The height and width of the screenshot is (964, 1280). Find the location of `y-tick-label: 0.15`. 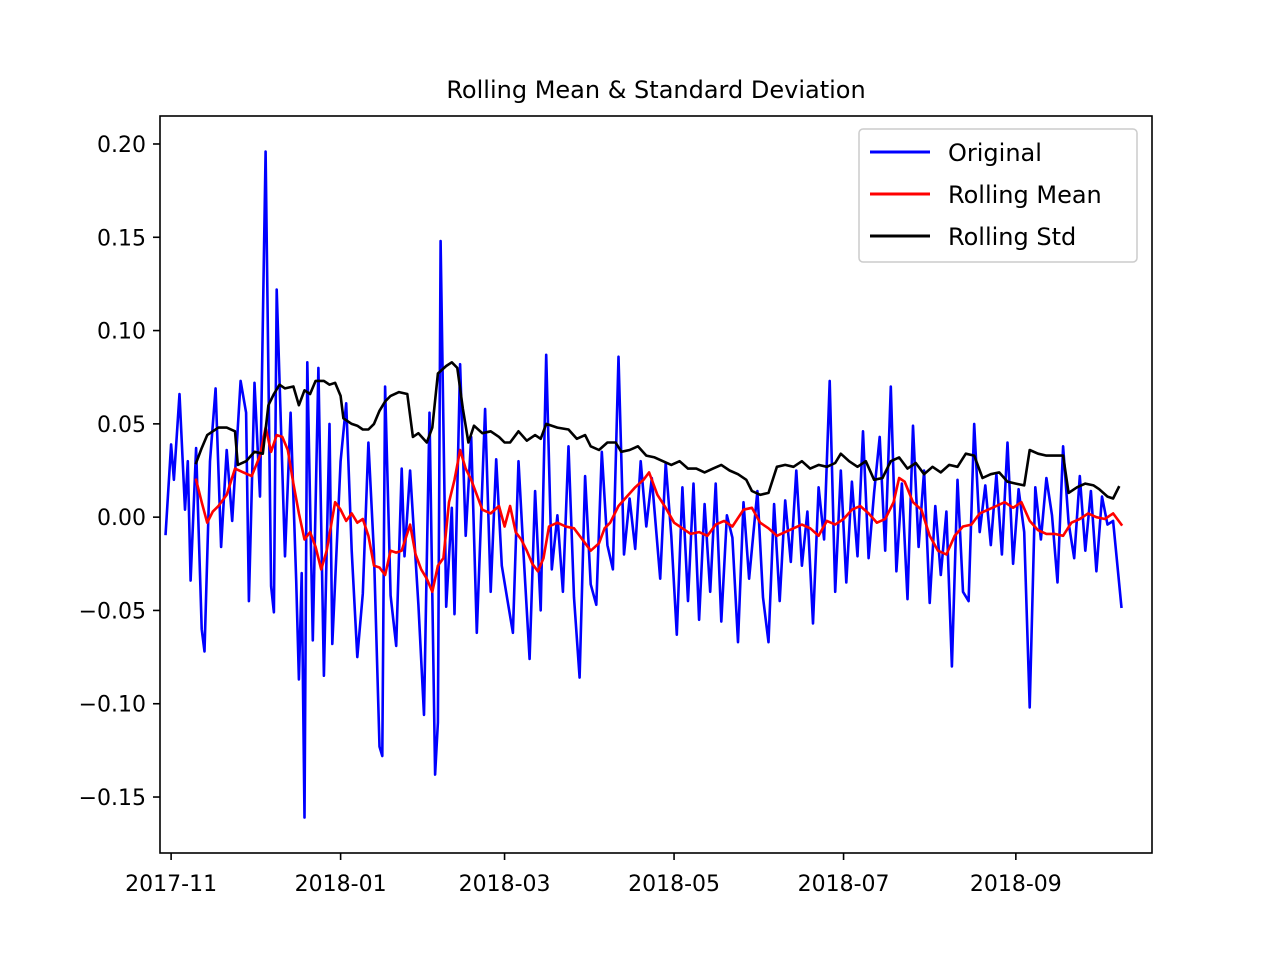

y-tick-label: 0.15 is located at coordinates (121, 238).